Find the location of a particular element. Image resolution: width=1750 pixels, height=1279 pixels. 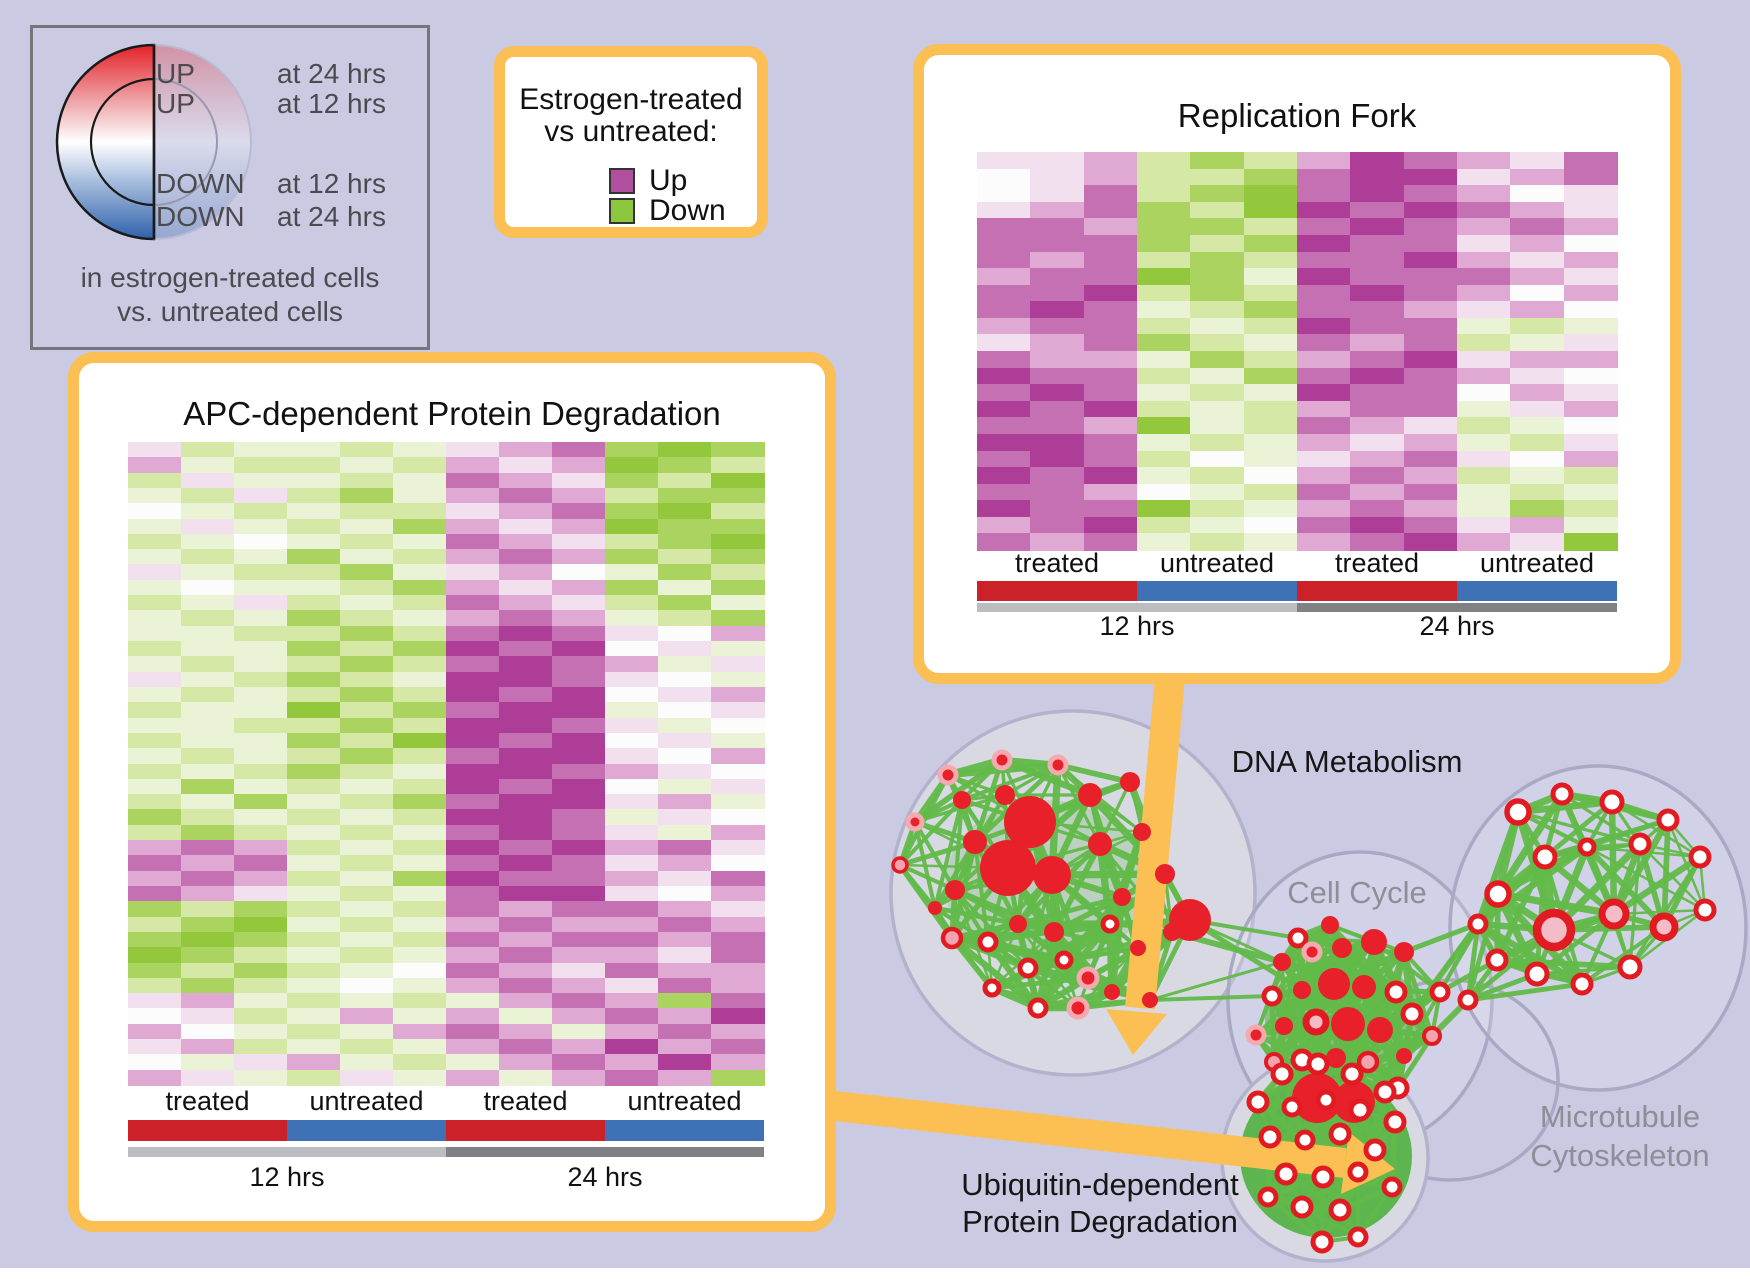

estrogen-legend-title-line2: vs untreated: is located at coordinates (631, 131).